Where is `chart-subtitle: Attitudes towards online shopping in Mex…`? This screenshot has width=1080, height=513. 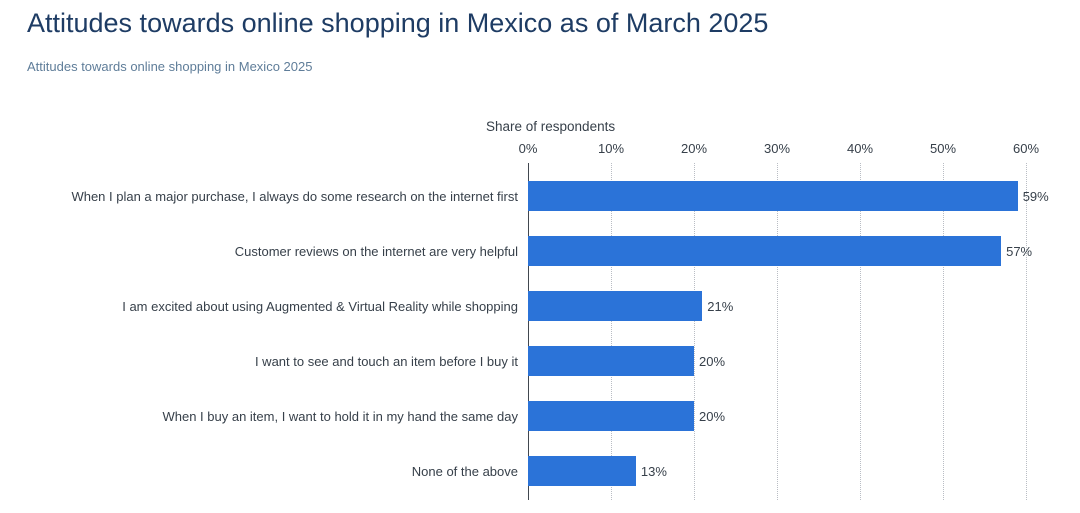
chart-subtitle: Attitudes towards online shopping in Mex… is located at coordinates (170, 66).